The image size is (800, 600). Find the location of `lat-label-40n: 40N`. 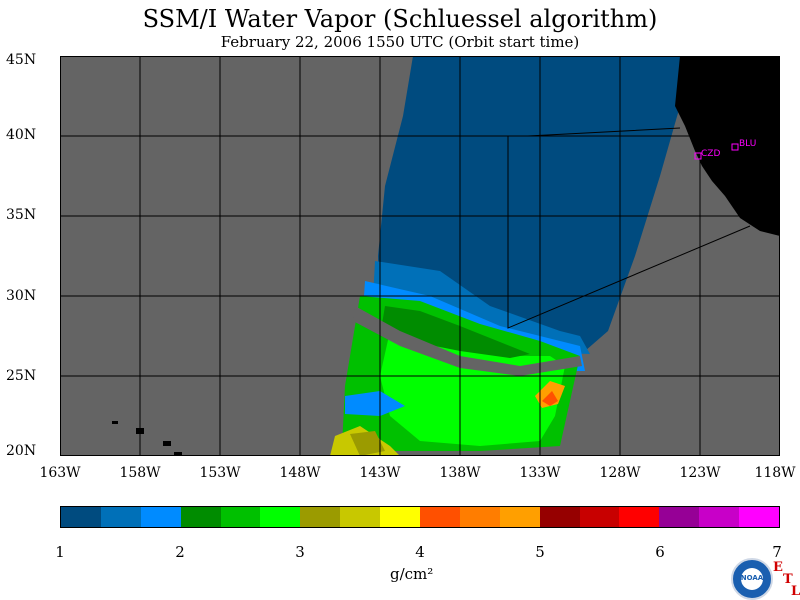

lat-label-40n: 40N is located at coordinates (21, 135).